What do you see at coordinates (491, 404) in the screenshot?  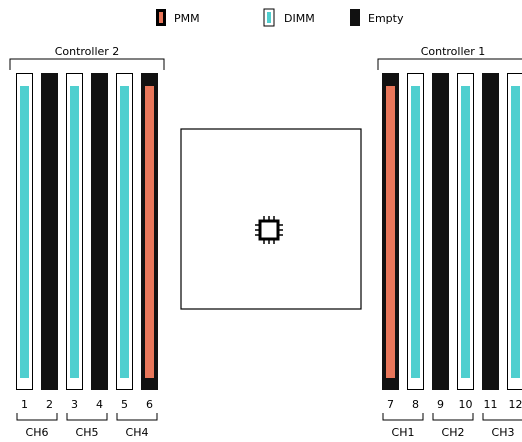 I see `slot-number: 11` at bounding box center [491, 404].